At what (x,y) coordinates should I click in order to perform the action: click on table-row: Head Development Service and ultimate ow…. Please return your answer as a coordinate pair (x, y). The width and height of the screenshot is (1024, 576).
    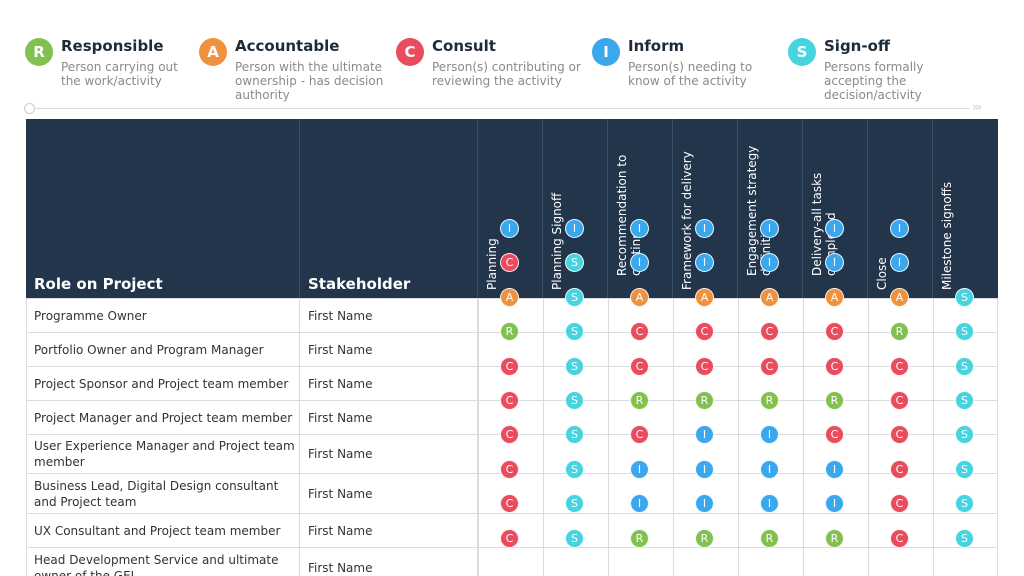
    Looking at the image, I should click on (512, 561).